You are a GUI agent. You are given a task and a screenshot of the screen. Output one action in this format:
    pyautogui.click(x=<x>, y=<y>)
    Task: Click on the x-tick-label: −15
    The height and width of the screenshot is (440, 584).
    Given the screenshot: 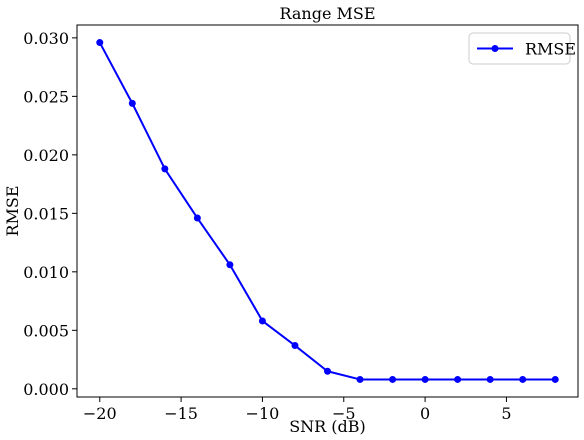 What is the action you would take?
    pyautogui.click(x=181, y=413)
    